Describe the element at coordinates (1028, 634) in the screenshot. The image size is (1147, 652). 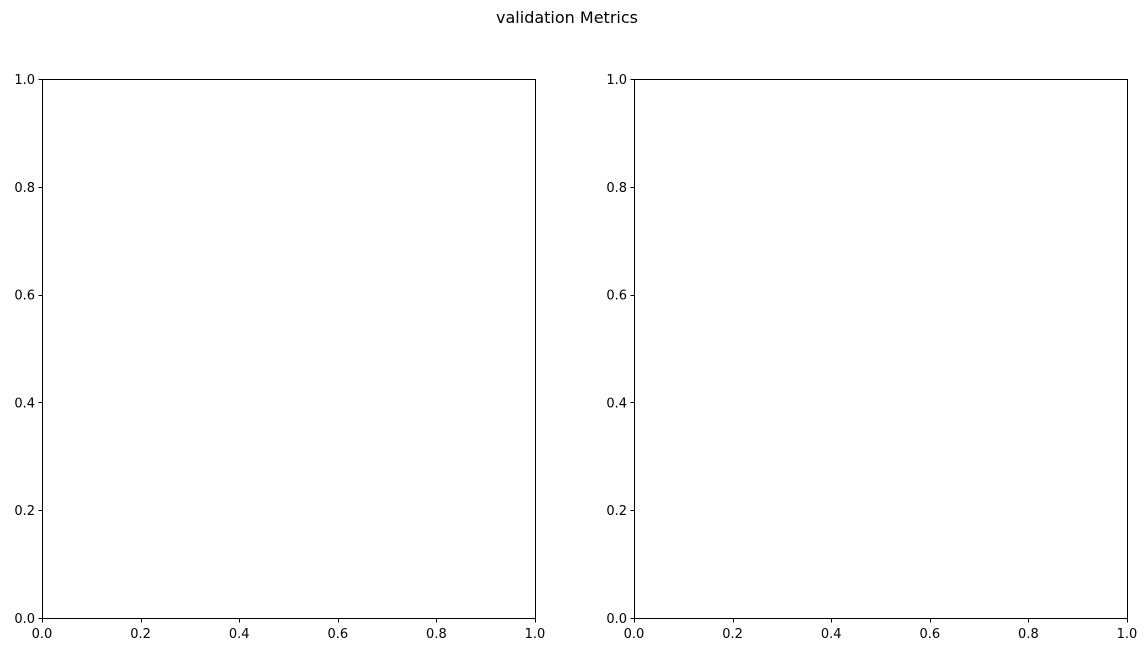
I see `right-x-tick-label: 0.8` at that location.